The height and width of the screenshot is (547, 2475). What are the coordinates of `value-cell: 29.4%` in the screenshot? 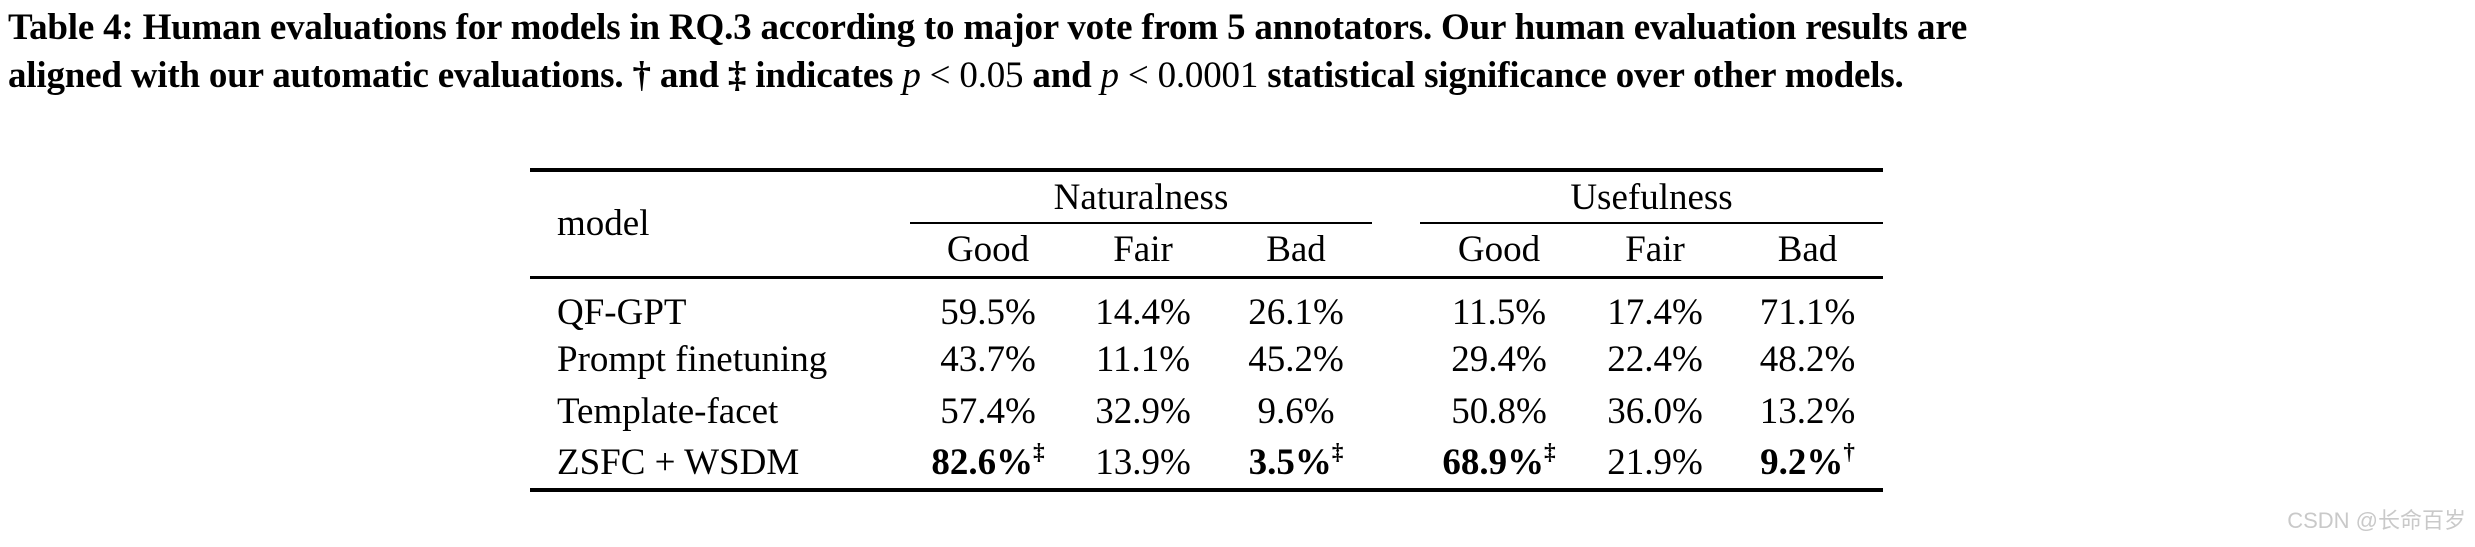 It's located at (1499, 359).